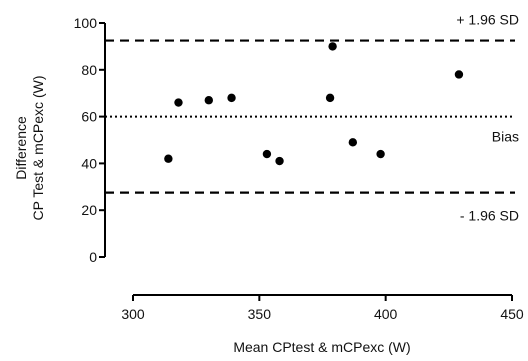  Describe the element at coordinates (21, 148) in the screenshot. I see `y-axis-label-line: Difference` at that location.